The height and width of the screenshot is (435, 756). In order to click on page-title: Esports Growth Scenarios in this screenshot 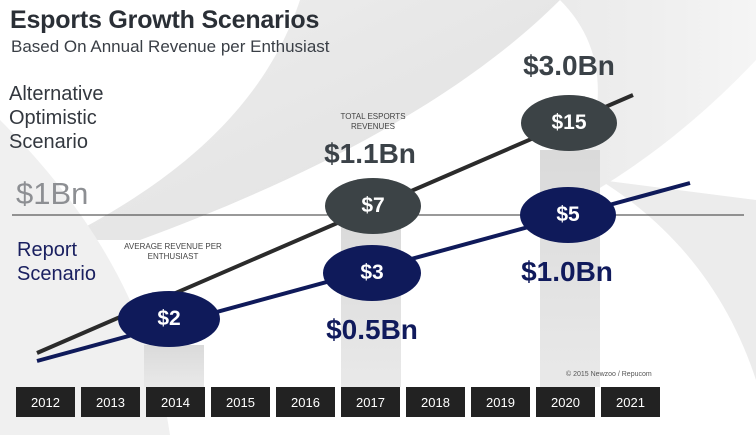, I will do `click(165, 20)`.